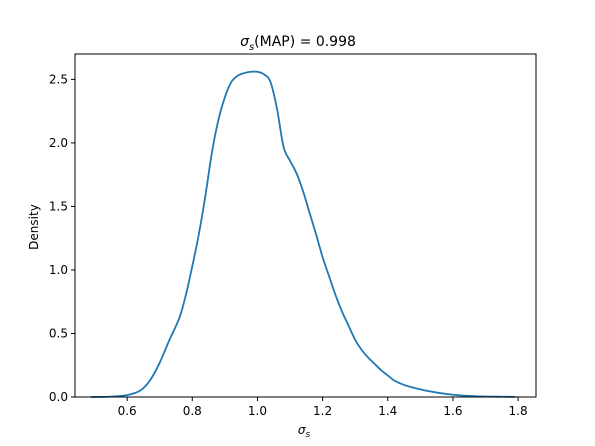  I want to click on y-tick-label: 1.0, so click(58, 270).